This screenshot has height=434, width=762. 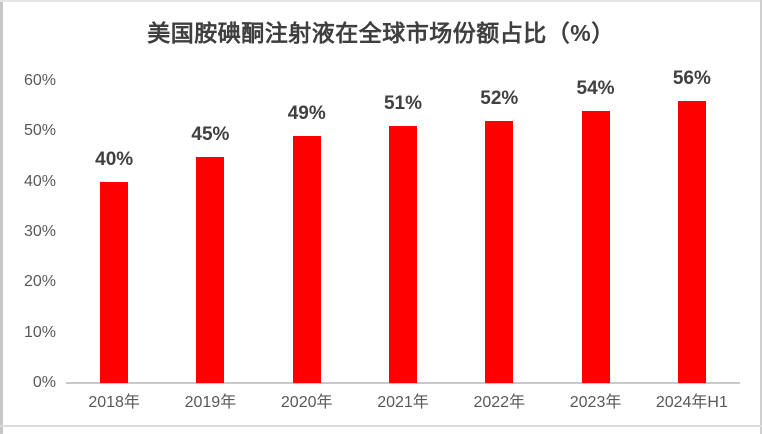 What do you see at coordinates (39, 282) in the screenshot?
I see `y-axis-tick-label: 20%` at bounding box center [39, 282].